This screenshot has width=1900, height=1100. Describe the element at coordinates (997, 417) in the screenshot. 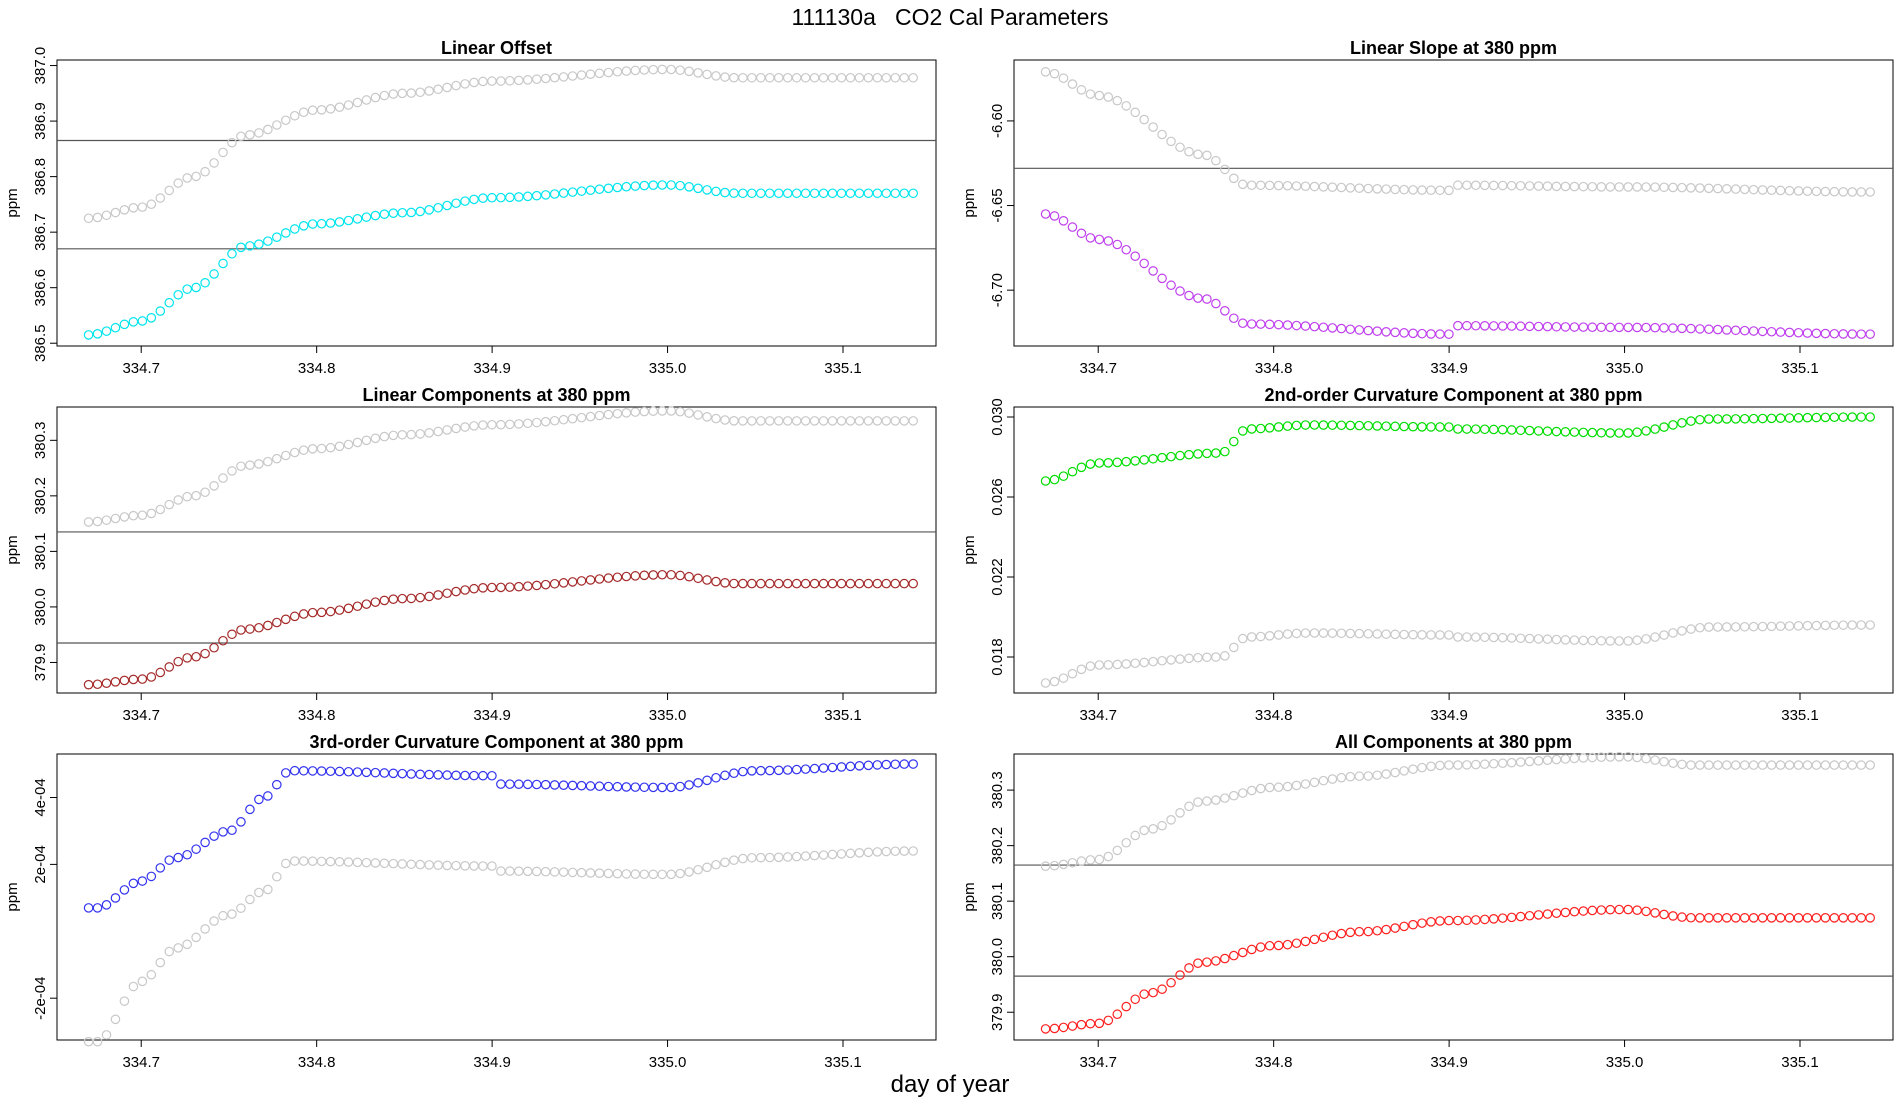

I see `y-tick-label: 0.030` at that location.